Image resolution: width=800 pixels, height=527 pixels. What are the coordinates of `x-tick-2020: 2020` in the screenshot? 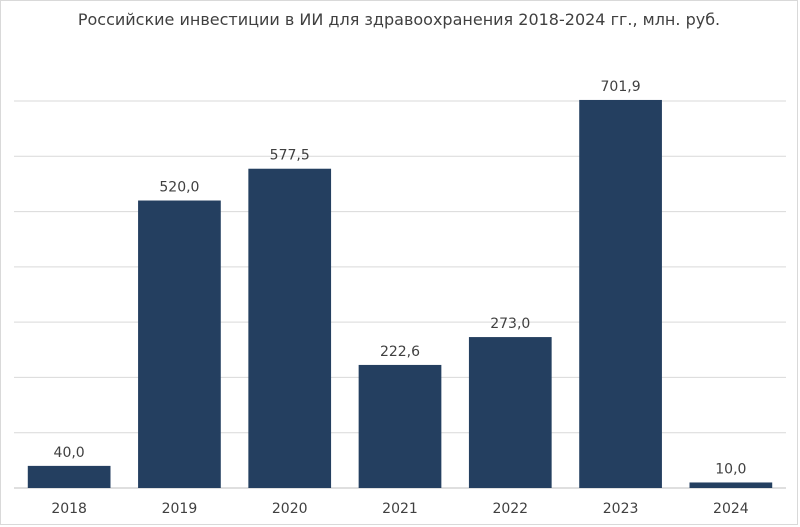 It's located at (290, 509).